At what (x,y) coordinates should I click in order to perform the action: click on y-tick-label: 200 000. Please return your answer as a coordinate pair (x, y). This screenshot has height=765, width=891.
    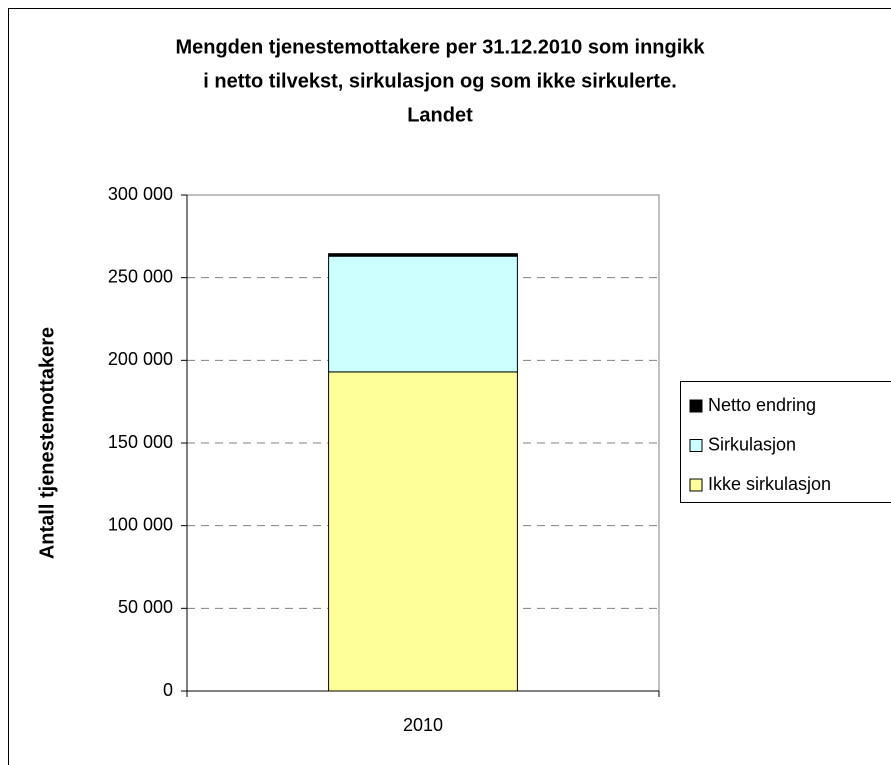
    Looking at the image, I should click on (140, 359).